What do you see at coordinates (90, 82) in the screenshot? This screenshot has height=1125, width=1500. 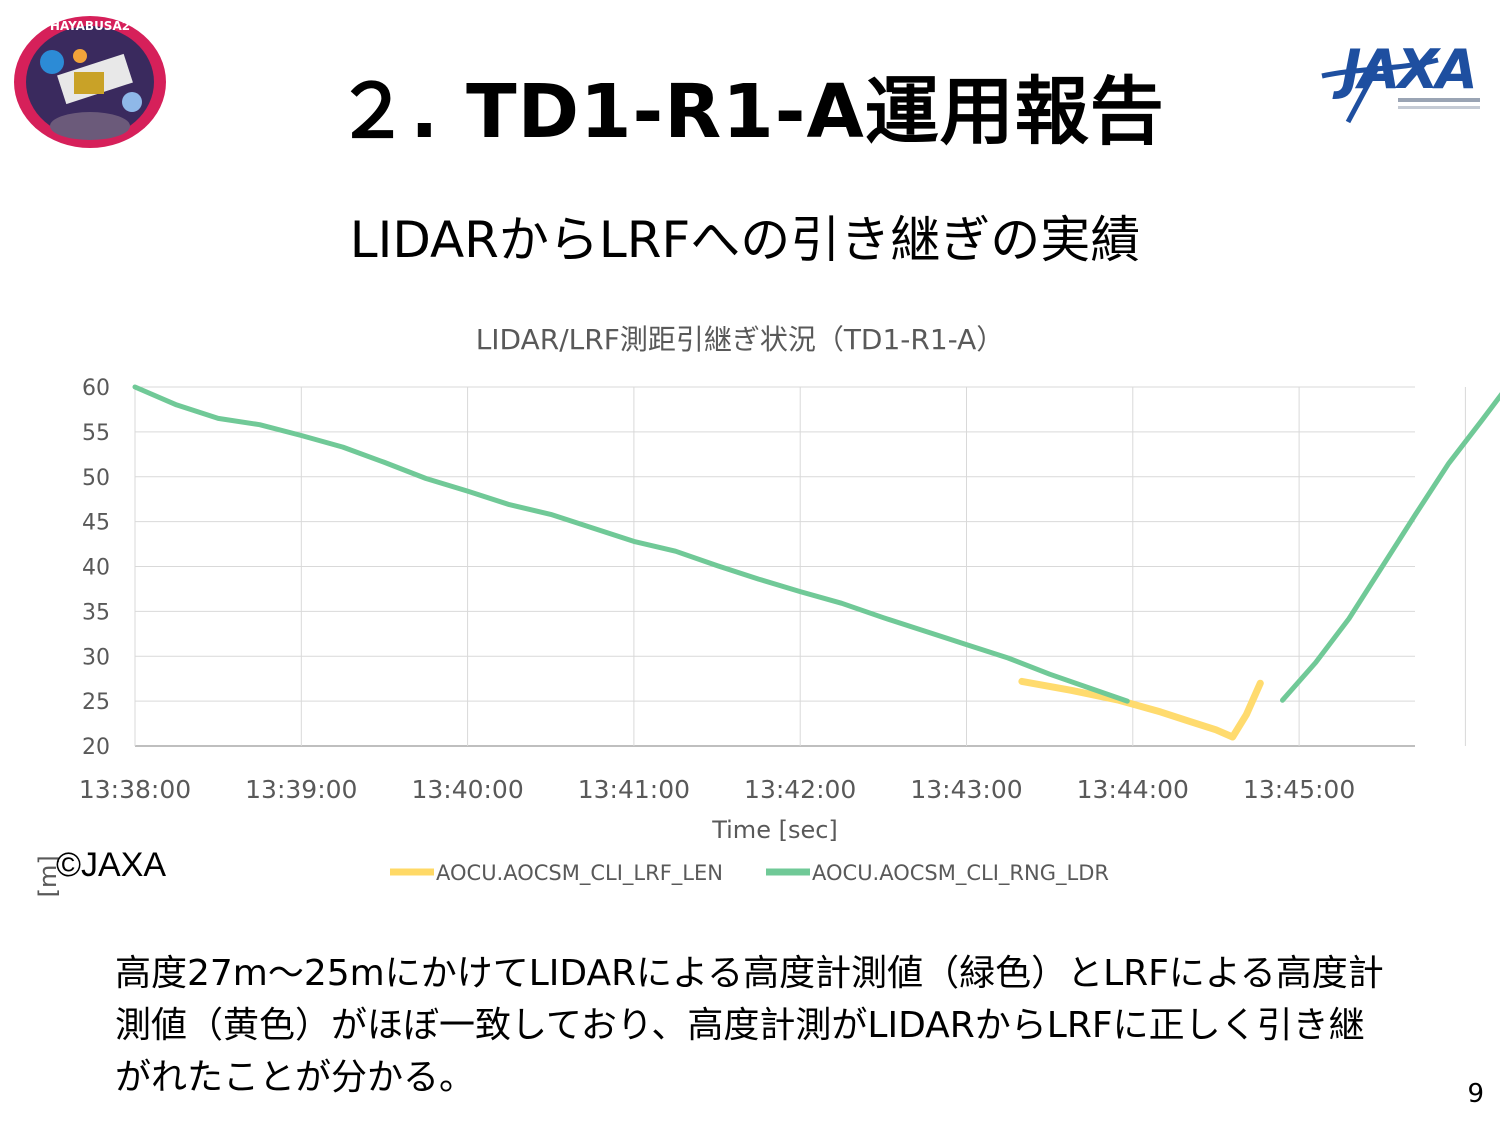 I see `hayabusa2-mission-patch: HAYABUSA2` at bounding box center [90, 82].